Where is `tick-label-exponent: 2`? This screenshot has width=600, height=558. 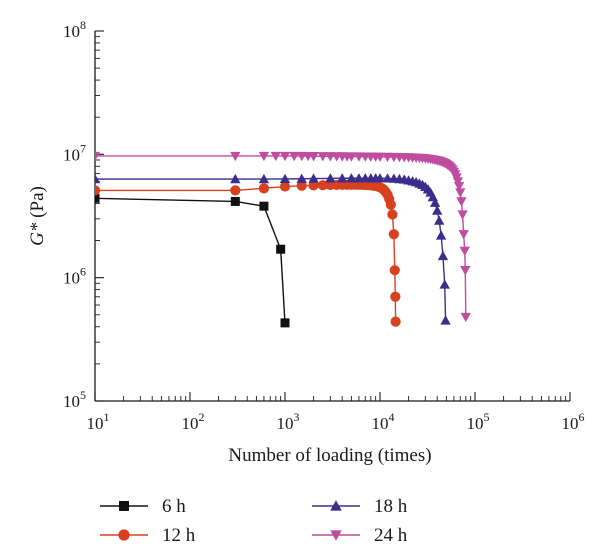
tick-label-exponent: 2 is located at coordinates (202, 417).